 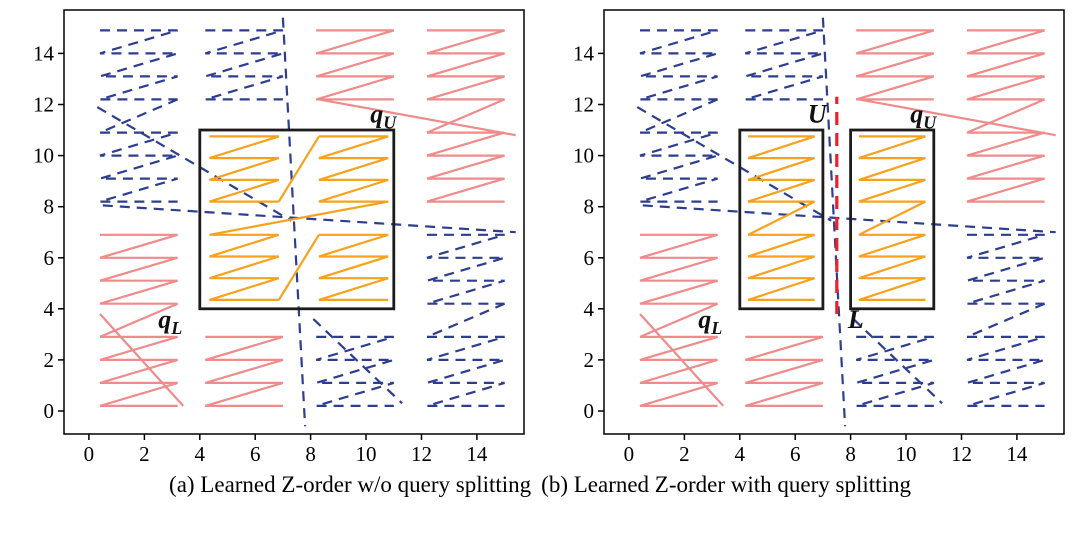 What do you see at coordinates (818, 113) in the screenshot?
I see `svg-text: U` at bounding box center [818, 113].